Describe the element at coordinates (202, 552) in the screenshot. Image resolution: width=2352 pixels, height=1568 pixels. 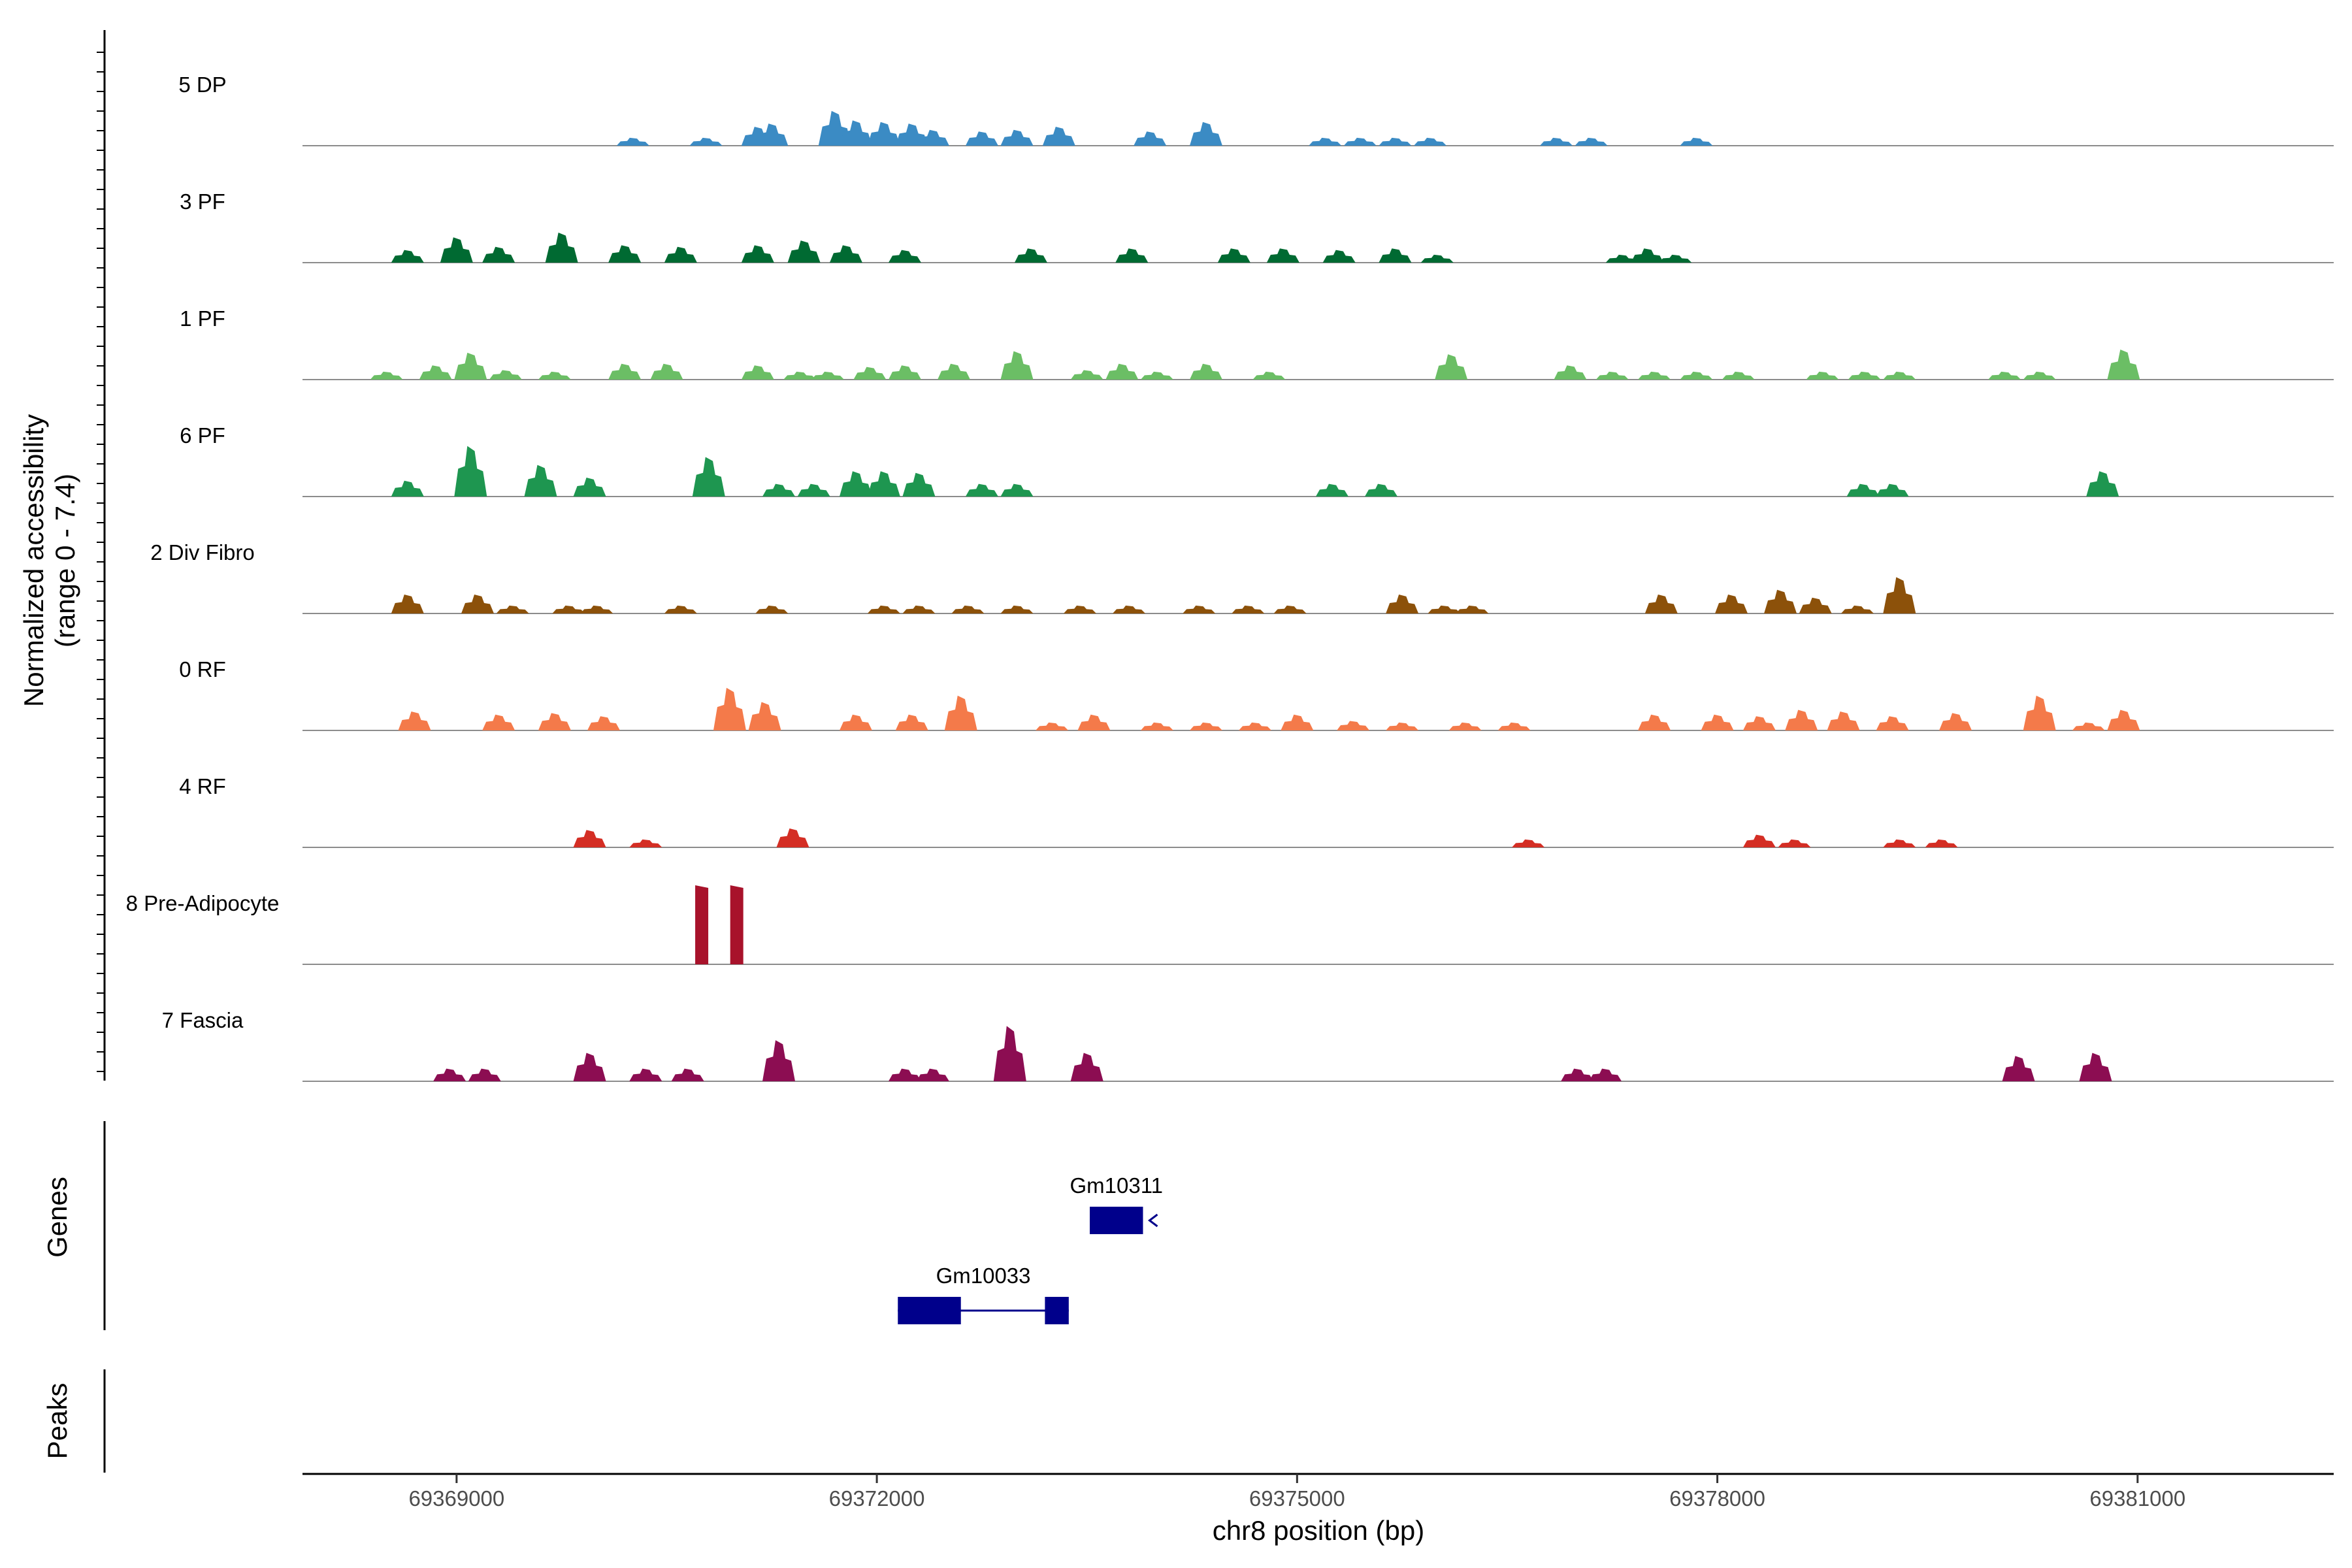
I see `track-label: 2 Div Fibro` at that location.